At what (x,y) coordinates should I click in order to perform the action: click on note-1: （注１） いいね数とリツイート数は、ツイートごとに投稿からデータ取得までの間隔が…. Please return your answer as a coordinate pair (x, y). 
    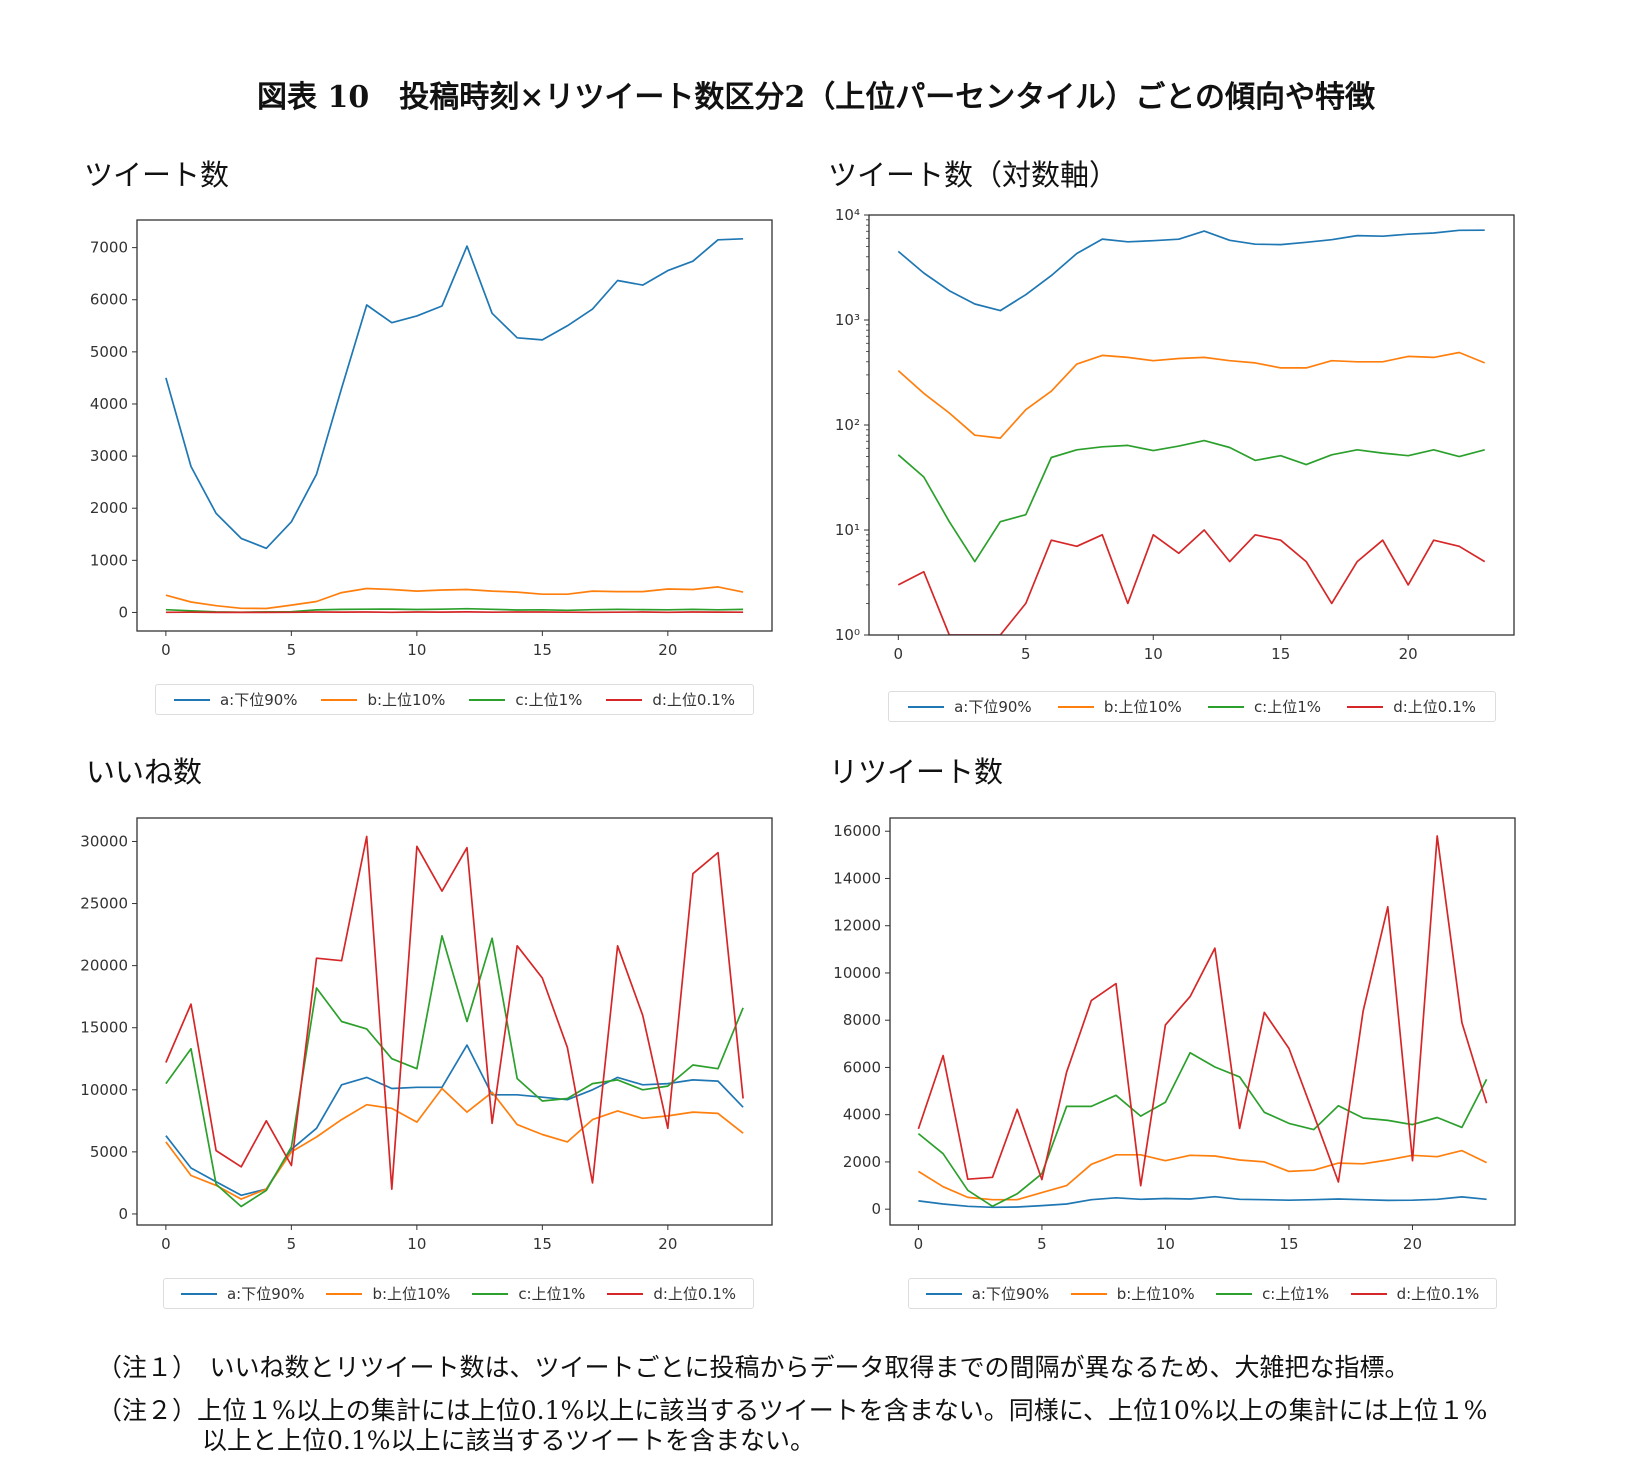
    Looking at the image, I should click on (753, 1367).